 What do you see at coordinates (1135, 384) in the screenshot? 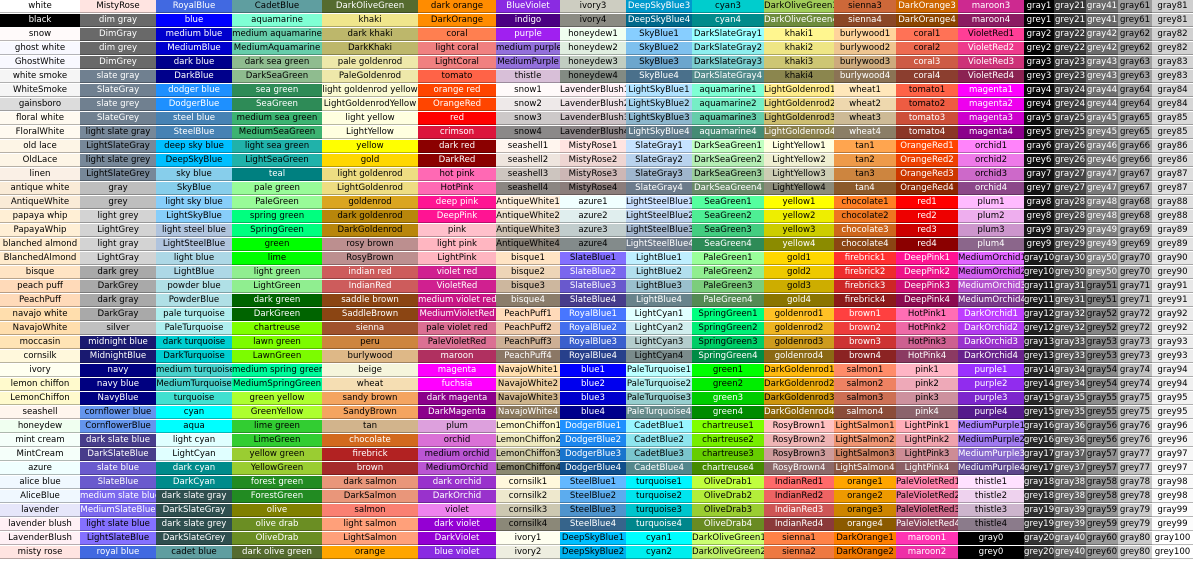
I see `color-swatch: grey74` at bounding box center [1135, 384].